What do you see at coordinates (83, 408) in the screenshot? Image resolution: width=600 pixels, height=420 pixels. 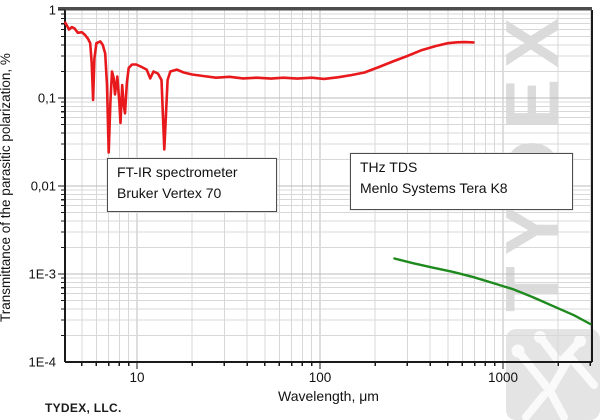 I see `company-credit: TYDEX, LLC.` at bounding box center [83, 408].